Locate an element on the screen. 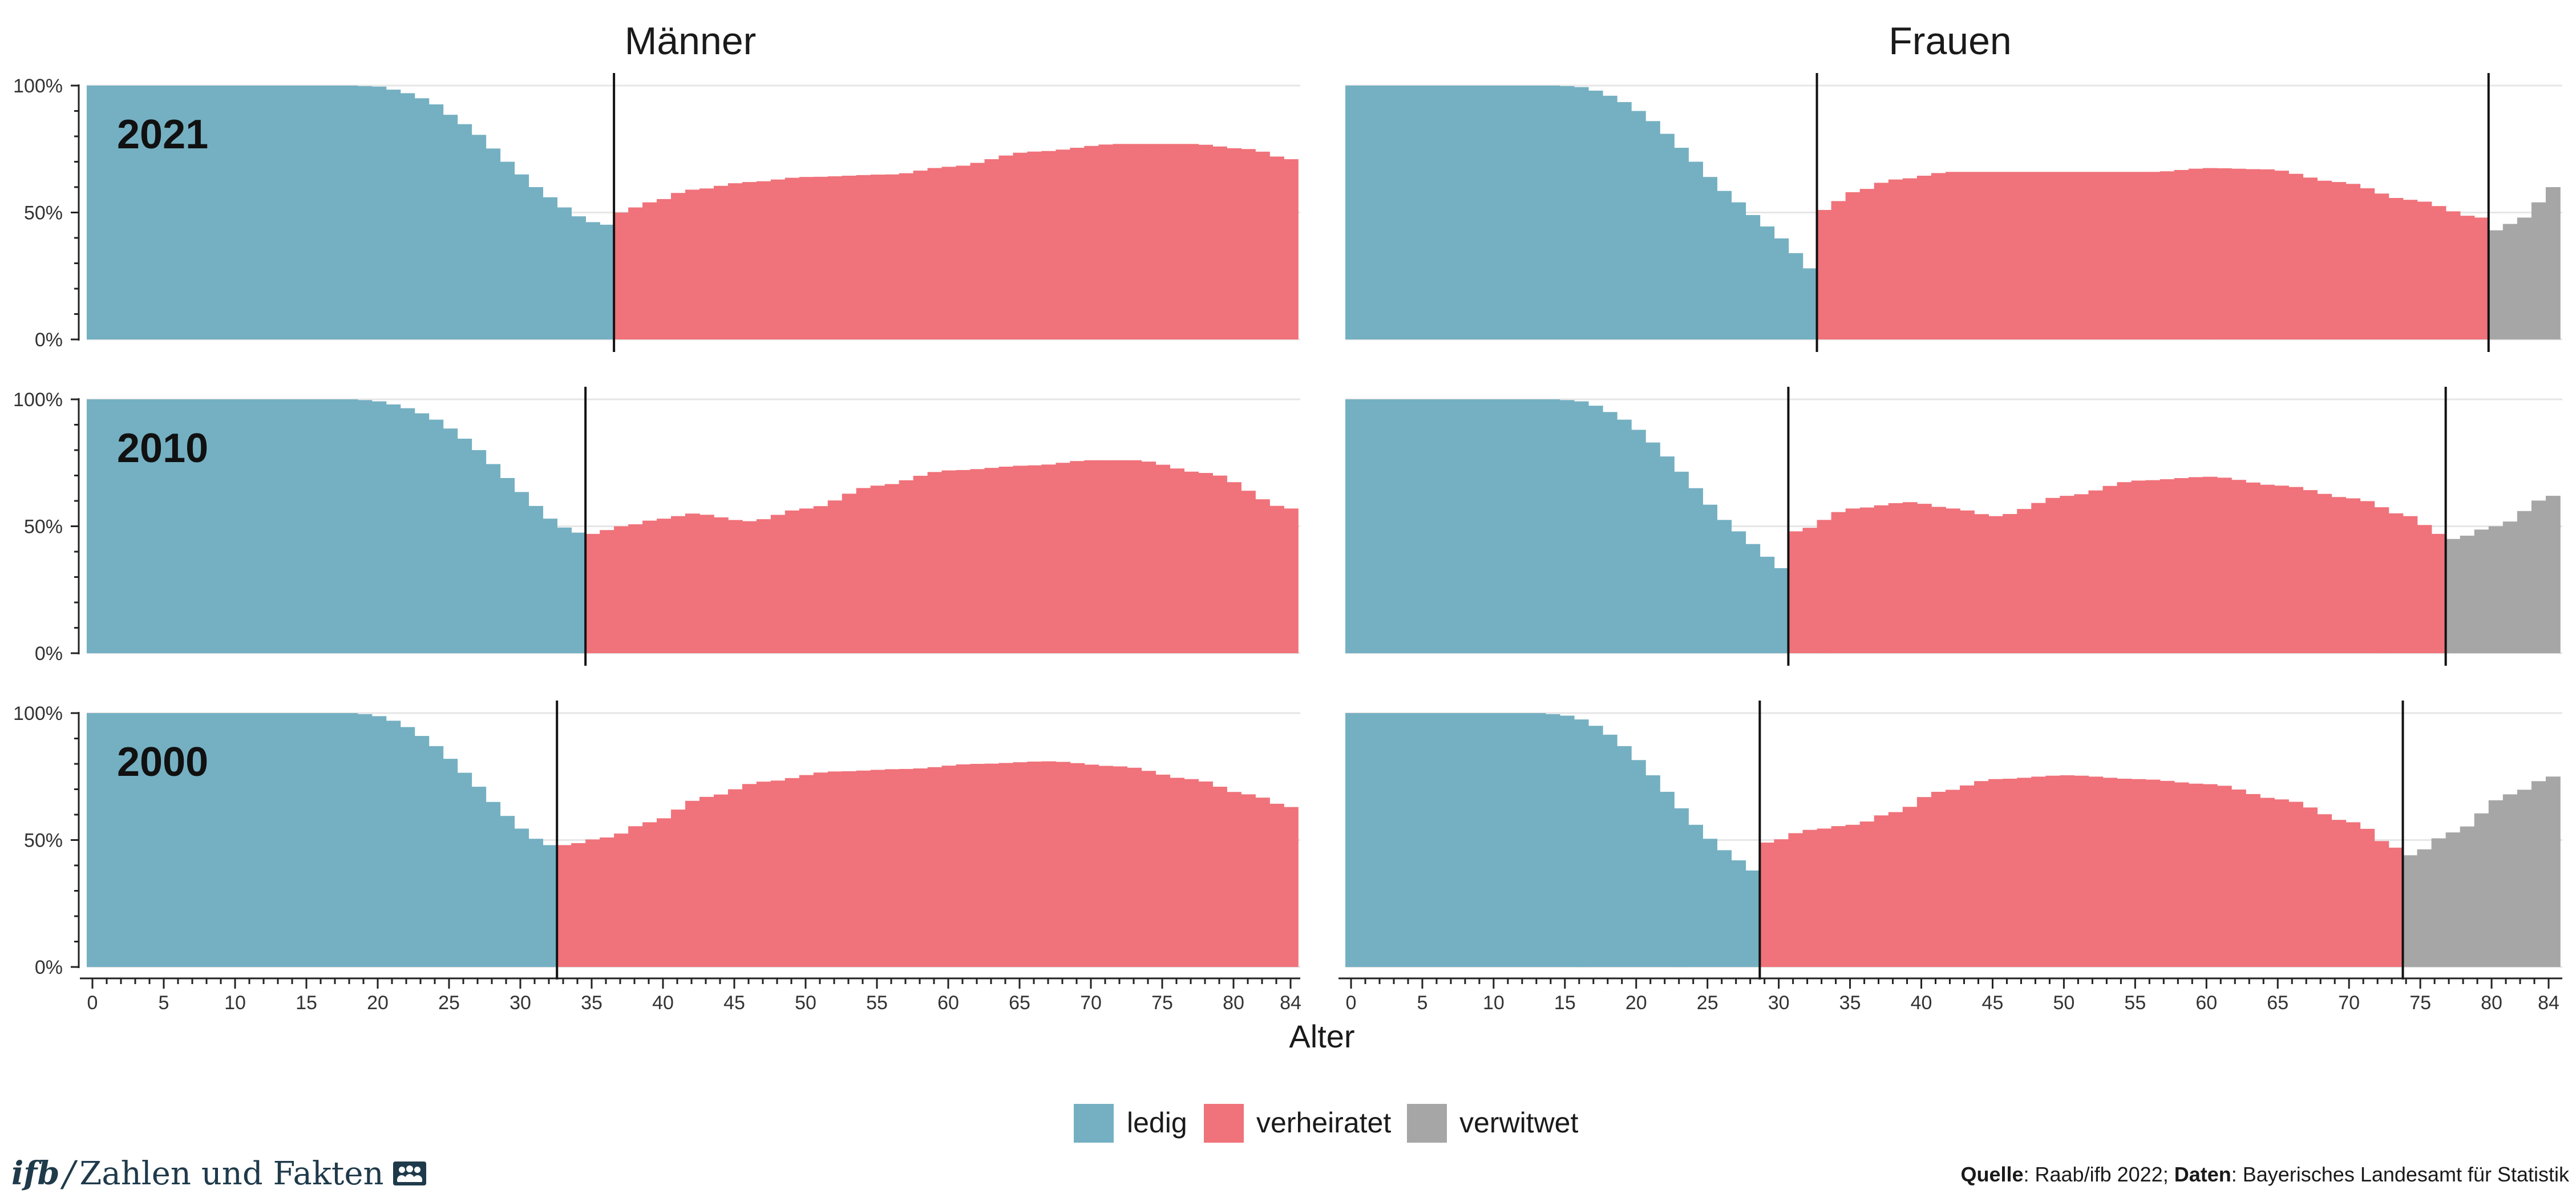 The width and height of the screenshot is (2576, 1202). x-tick-label: 60 is located at coordinates (2206, 1003).